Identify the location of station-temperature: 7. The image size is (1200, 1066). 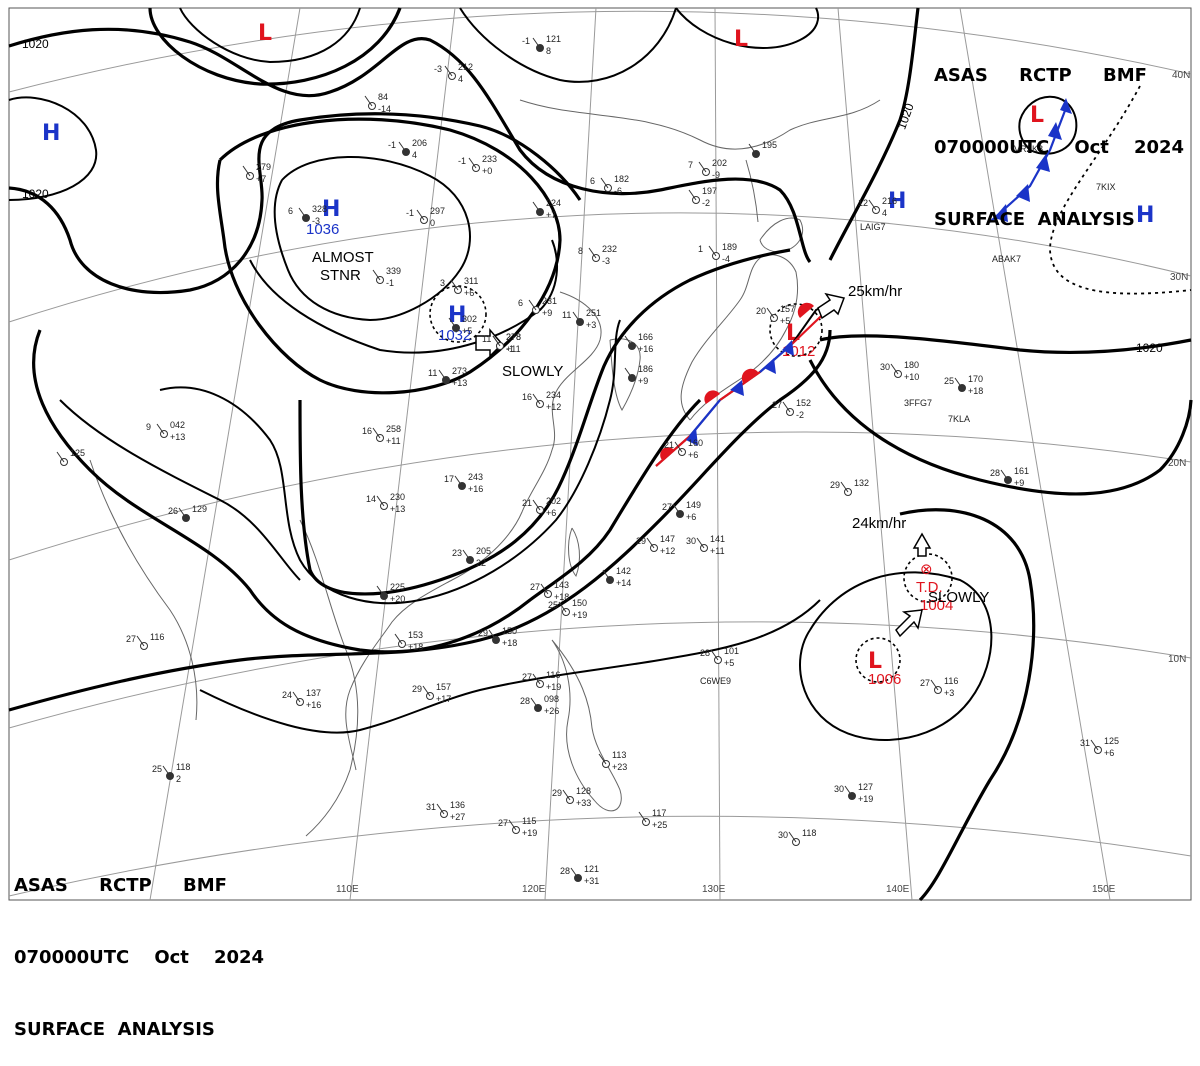
(690, 165).